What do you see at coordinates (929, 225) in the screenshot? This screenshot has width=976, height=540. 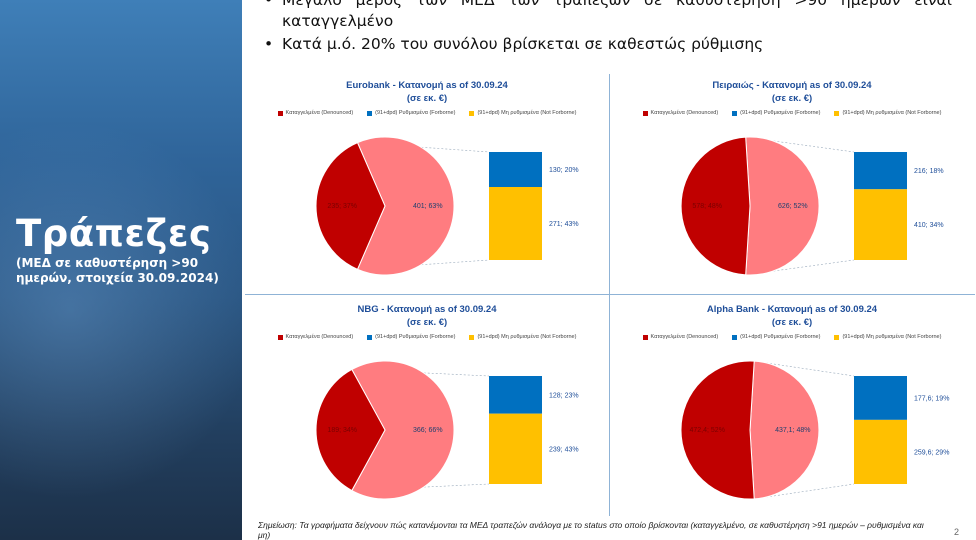 I see `bar-label-not-forborne: 410; 34%` at bounding box center [929, 225].